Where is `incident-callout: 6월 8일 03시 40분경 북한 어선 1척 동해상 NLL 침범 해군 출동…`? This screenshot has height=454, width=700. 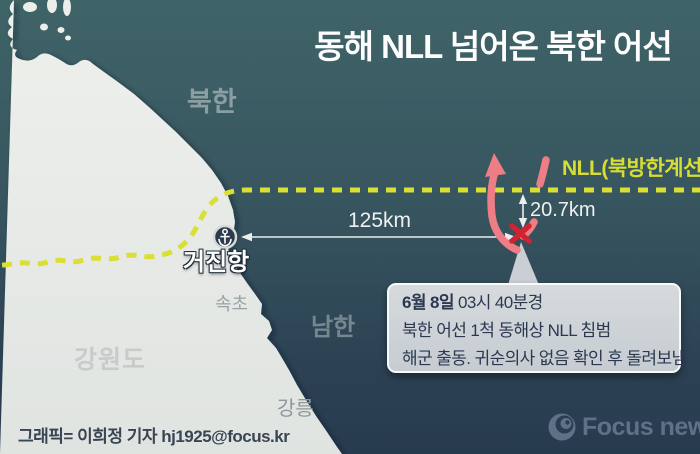 incident-callout: 6월 8일 03시 40분경 북한 어선 1척 동해상 NLL 침범 해군 출동… is located at coordinates (537, 328).